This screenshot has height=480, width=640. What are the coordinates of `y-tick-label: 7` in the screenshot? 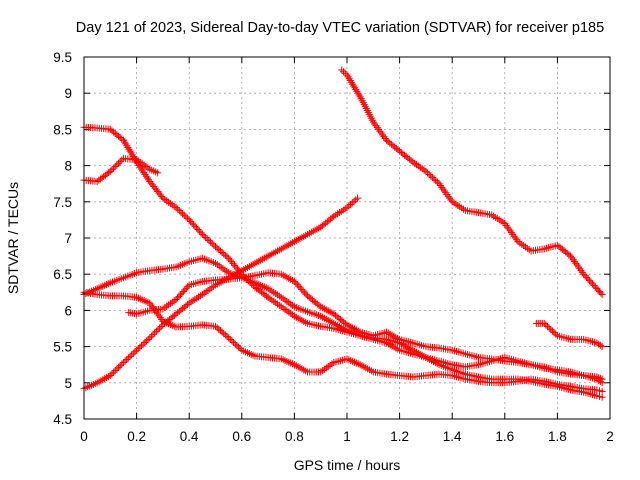 It's located at (68, 238).